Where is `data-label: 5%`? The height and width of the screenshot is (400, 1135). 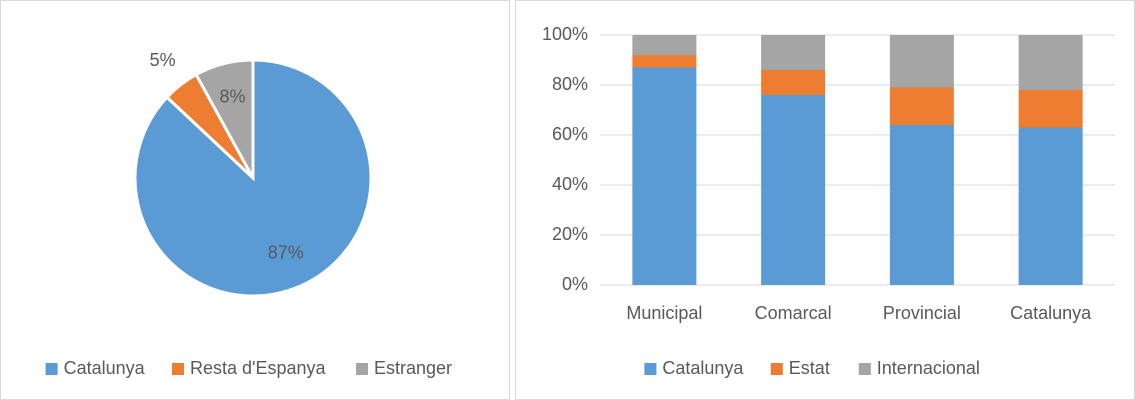 data-label: 5% is located at coordinates (163, 60).